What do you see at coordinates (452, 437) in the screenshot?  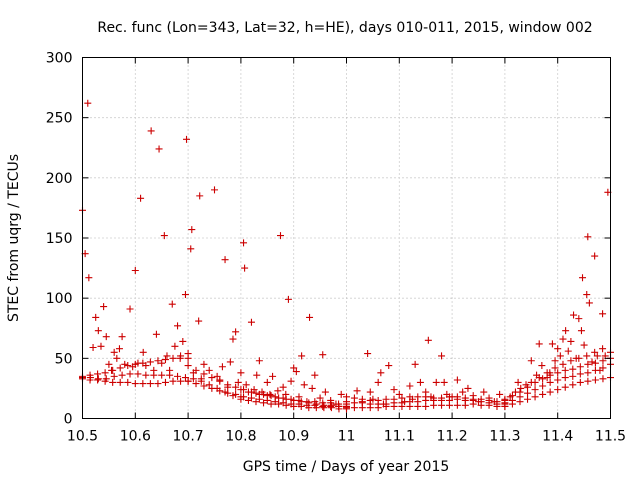 I see `x-tick-label: 11.2` at bounding box center [452, 437].